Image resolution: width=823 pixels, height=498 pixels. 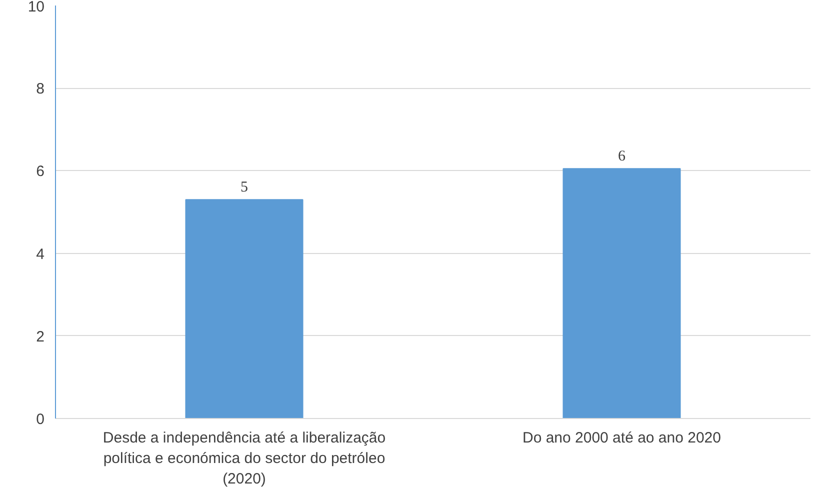 I want to click on y-tick-label: 8, so click(x=40, y=89).